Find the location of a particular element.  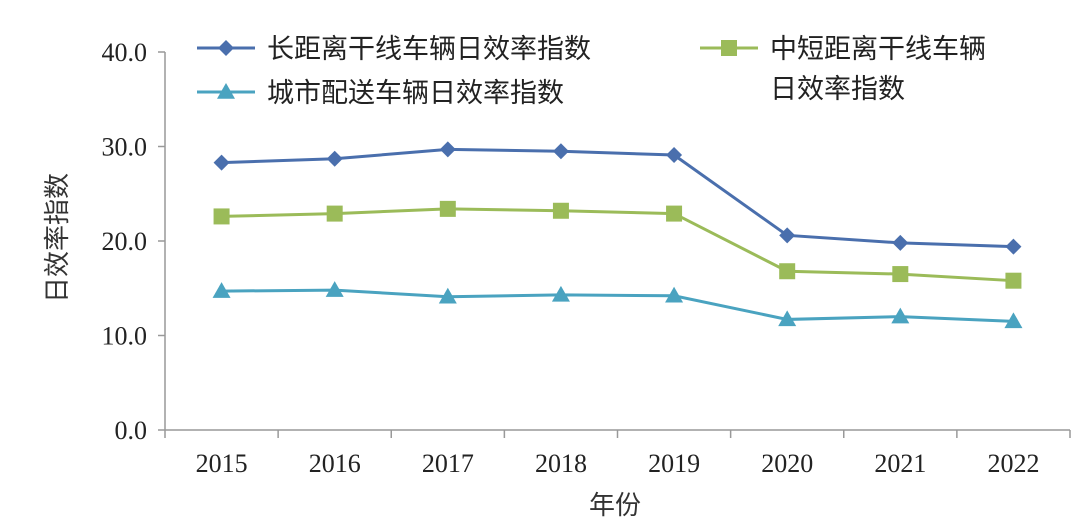

y-tick-label: 10.0 is located at coordinates (125, 336).